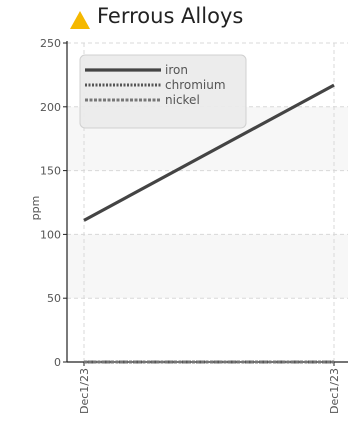  Describe the element at coordinates (53, 203) in the screenshot. I see `y-axis-ticks: 0 50 100 150 200 250` at that location.